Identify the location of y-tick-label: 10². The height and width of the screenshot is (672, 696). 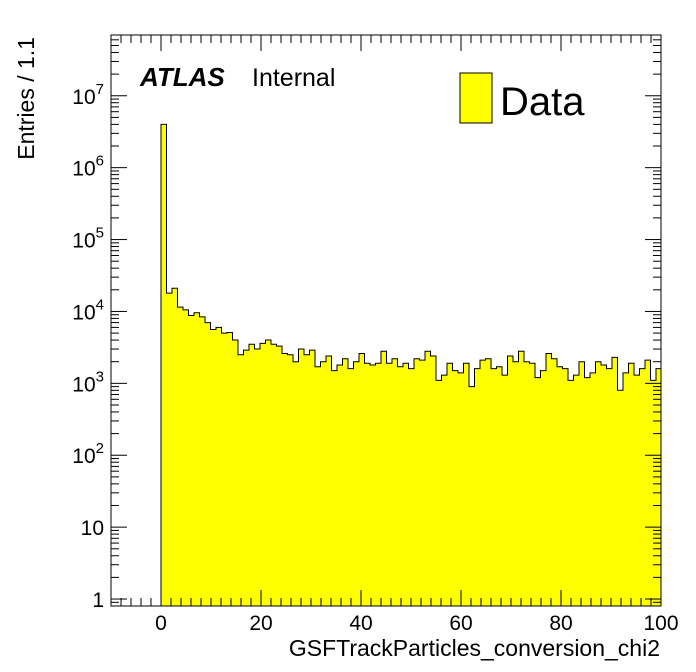
(88, 454).